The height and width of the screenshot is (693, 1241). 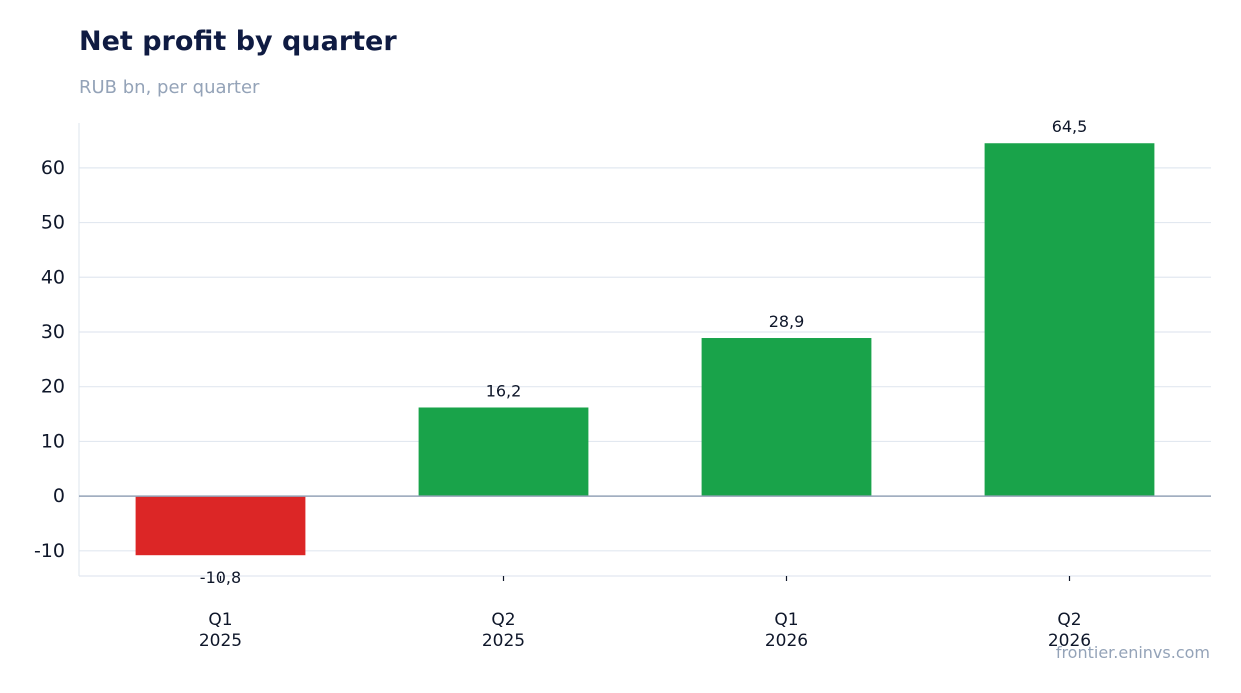 I want to click on y-tick-label: 40, so click(x=53, y=277).